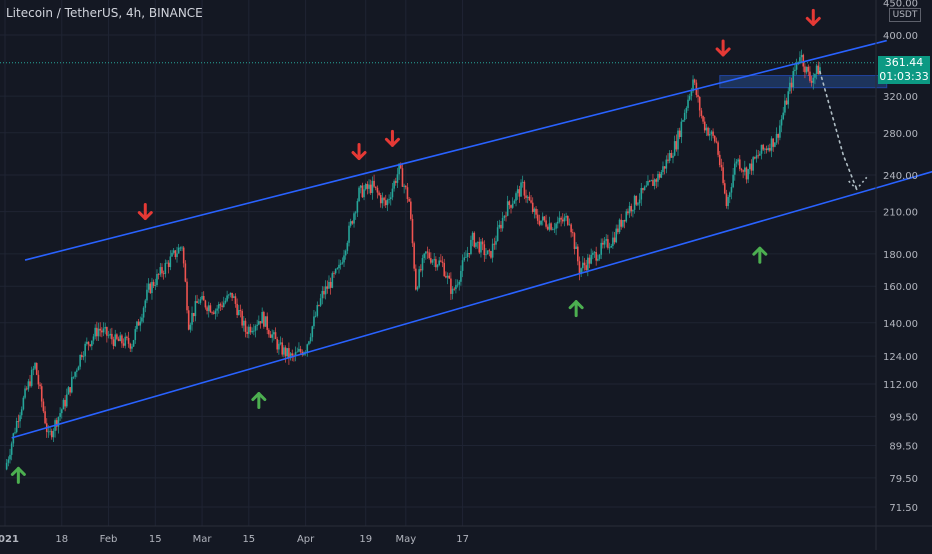 The height and width of the screenshot is (554, 932). I want to click on countdown-timer: 01:03:33, so click(904, 76).